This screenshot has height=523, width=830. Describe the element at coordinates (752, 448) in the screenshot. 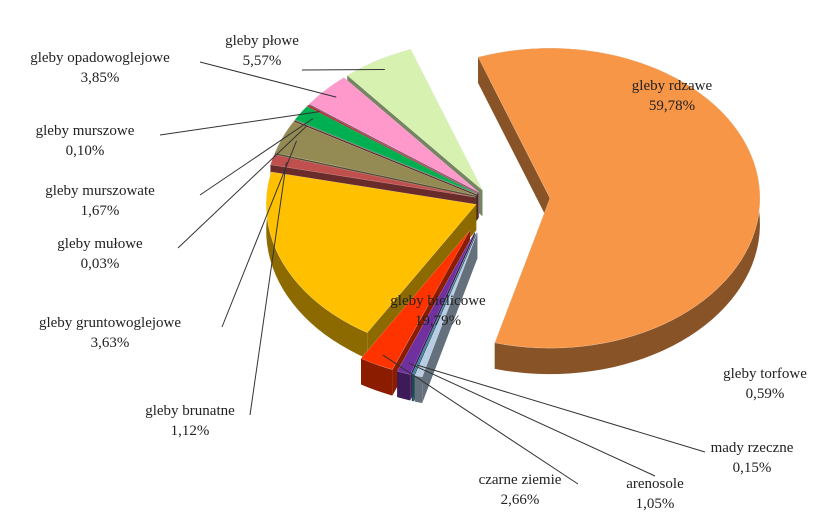

I see `slice-label: mady rzeczne` at that location.